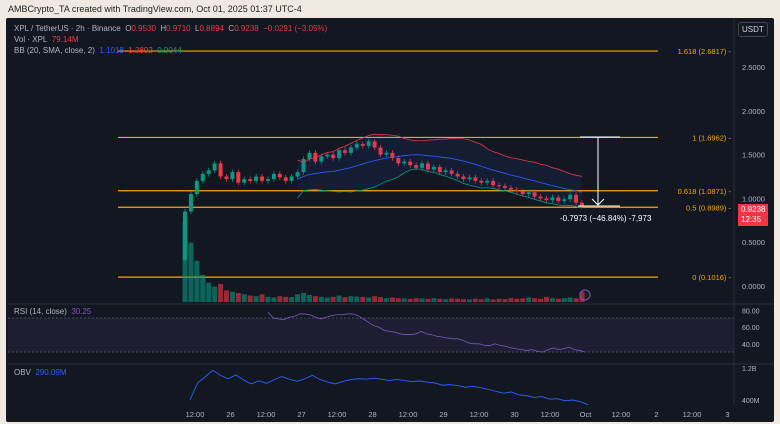 The height and width of the screenshot is (424, 780). Describe the element at coordinates (51, 372) in the screenshot. I see `obv-value: 290.09M` at that location.